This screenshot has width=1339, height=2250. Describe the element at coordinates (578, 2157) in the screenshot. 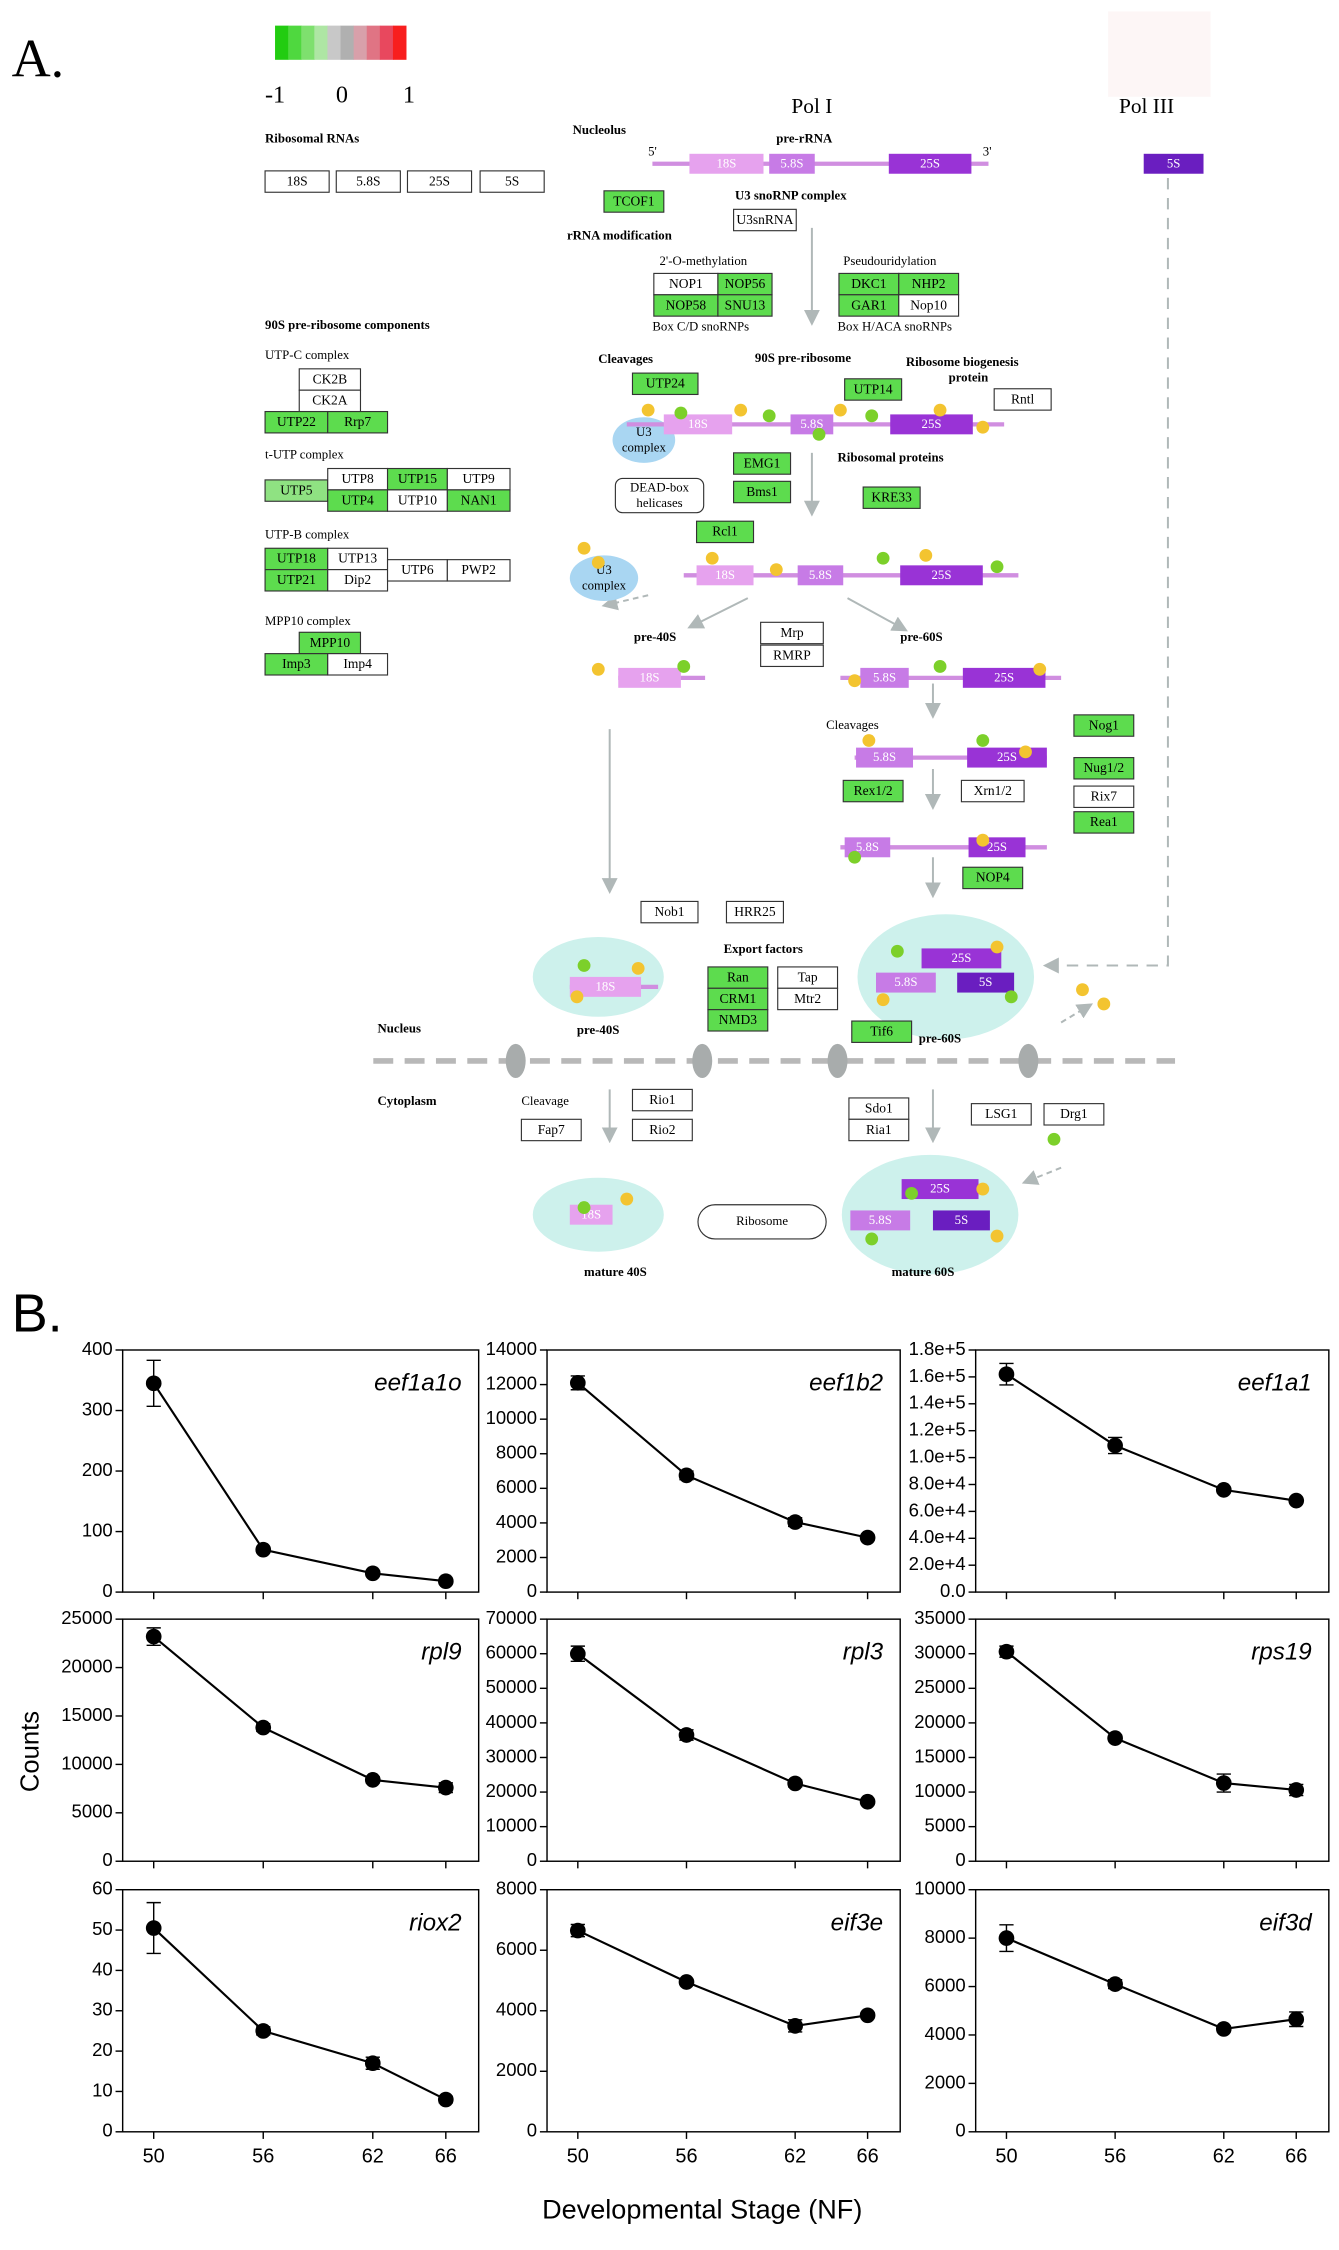

I see `x-tick-label: 50` at that location.